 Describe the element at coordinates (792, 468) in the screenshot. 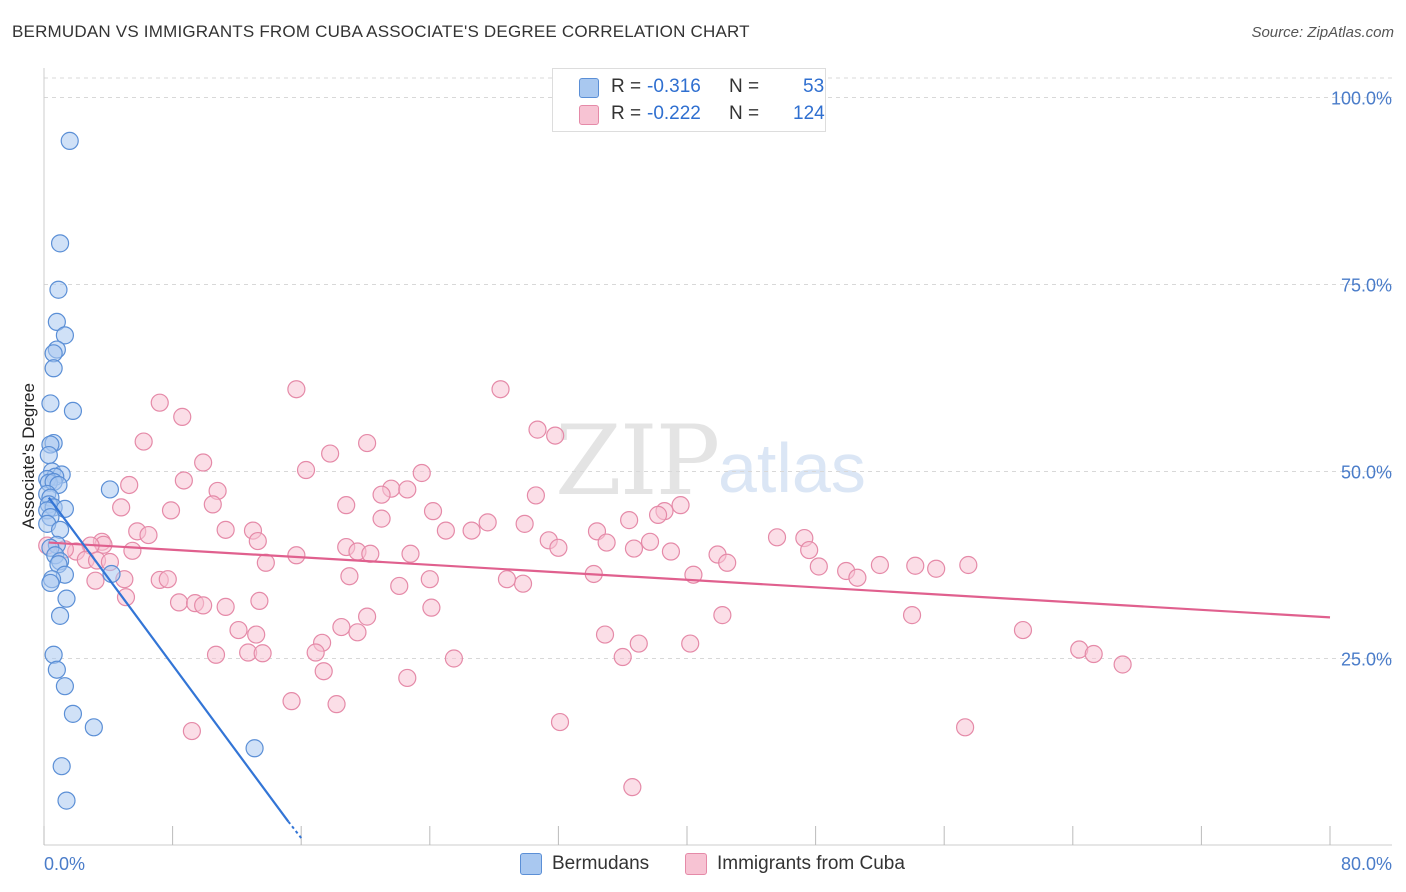

I see `watermark-atlas: atlas` at that location.